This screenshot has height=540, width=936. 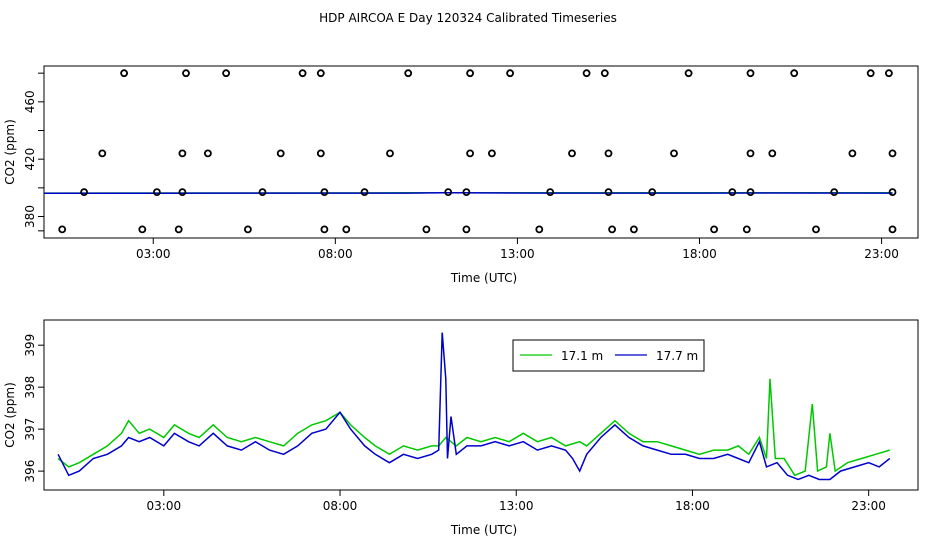 I want to click on y-axis-label-top: CO2 (ppm), so click(x=10, y=152).